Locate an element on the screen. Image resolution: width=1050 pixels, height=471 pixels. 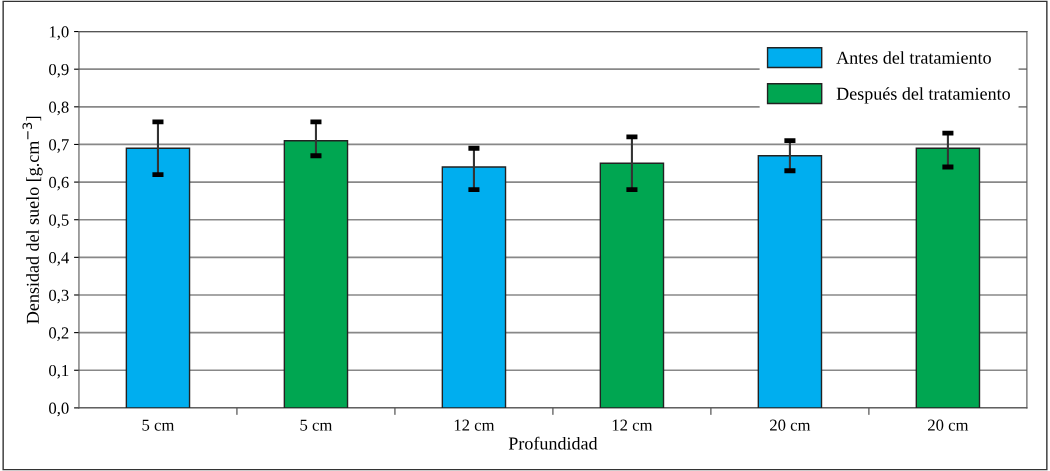
x-axis-title: Profundidad is located at coordinates (553, 443).